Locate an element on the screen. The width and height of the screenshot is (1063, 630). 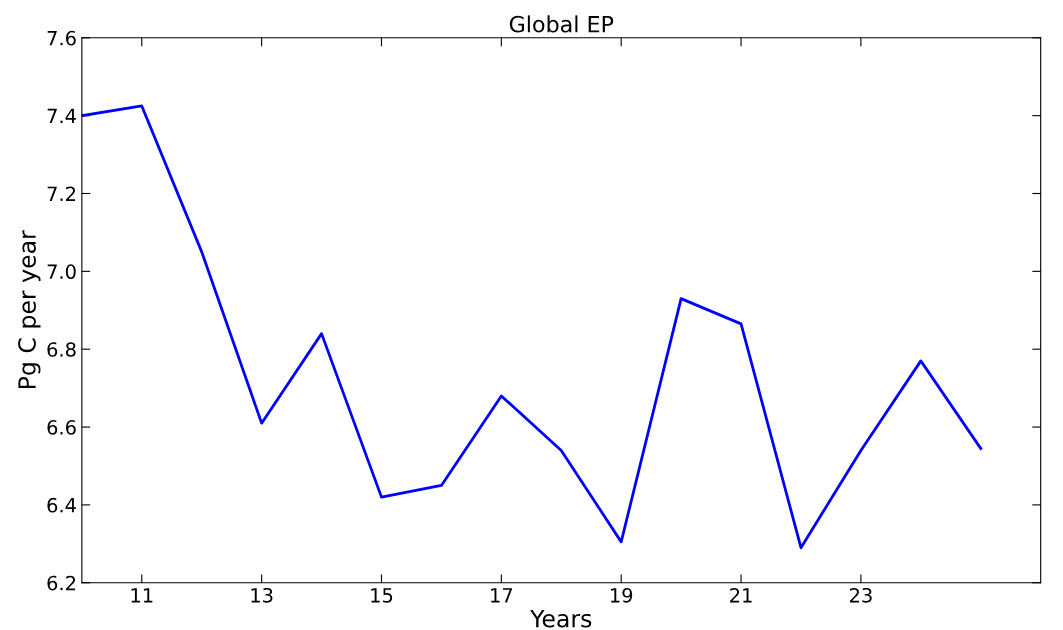
x-tick-label: 23 is located at coordinates (860, 595).